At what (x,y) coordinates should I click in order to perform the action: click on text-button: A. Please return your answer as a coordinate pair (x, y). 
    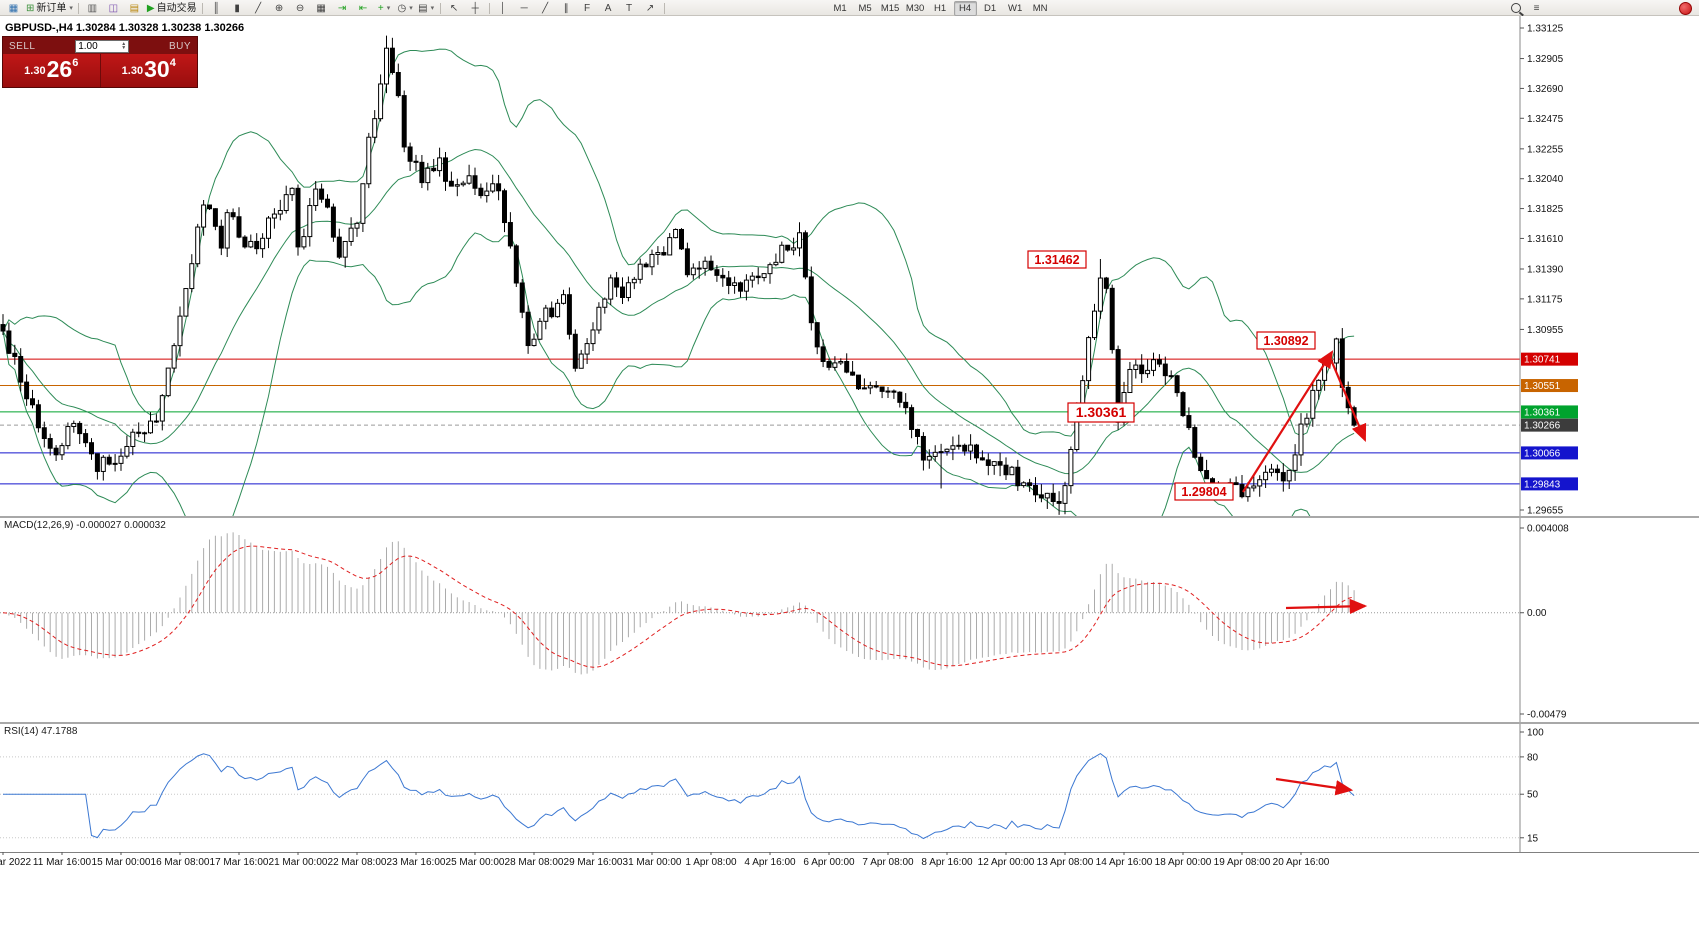
    Looking at the image, I should click on (608, 8).